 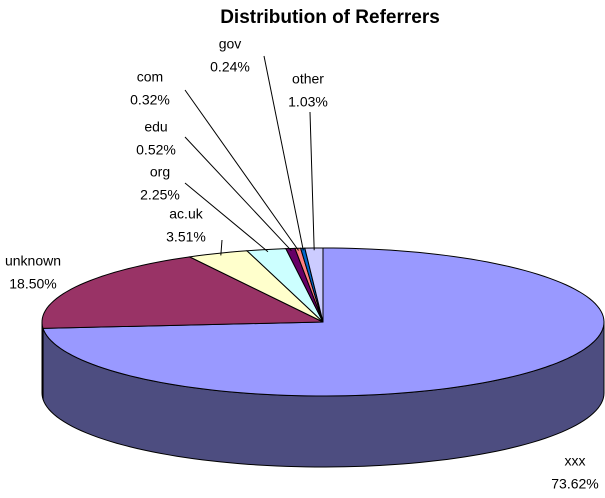 I want to click on chart-title: Distribution of Referrers, so click(x=330, y=17).